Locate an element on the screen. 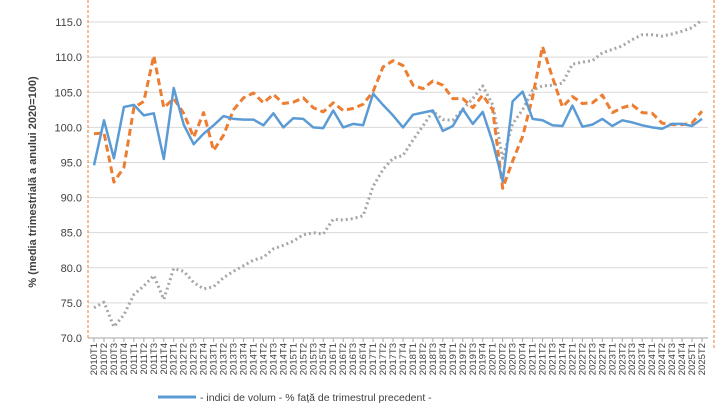 This screenshot has width=728, height=410. x-tick-label: 2010T4 is located at coordinates (124, 359).